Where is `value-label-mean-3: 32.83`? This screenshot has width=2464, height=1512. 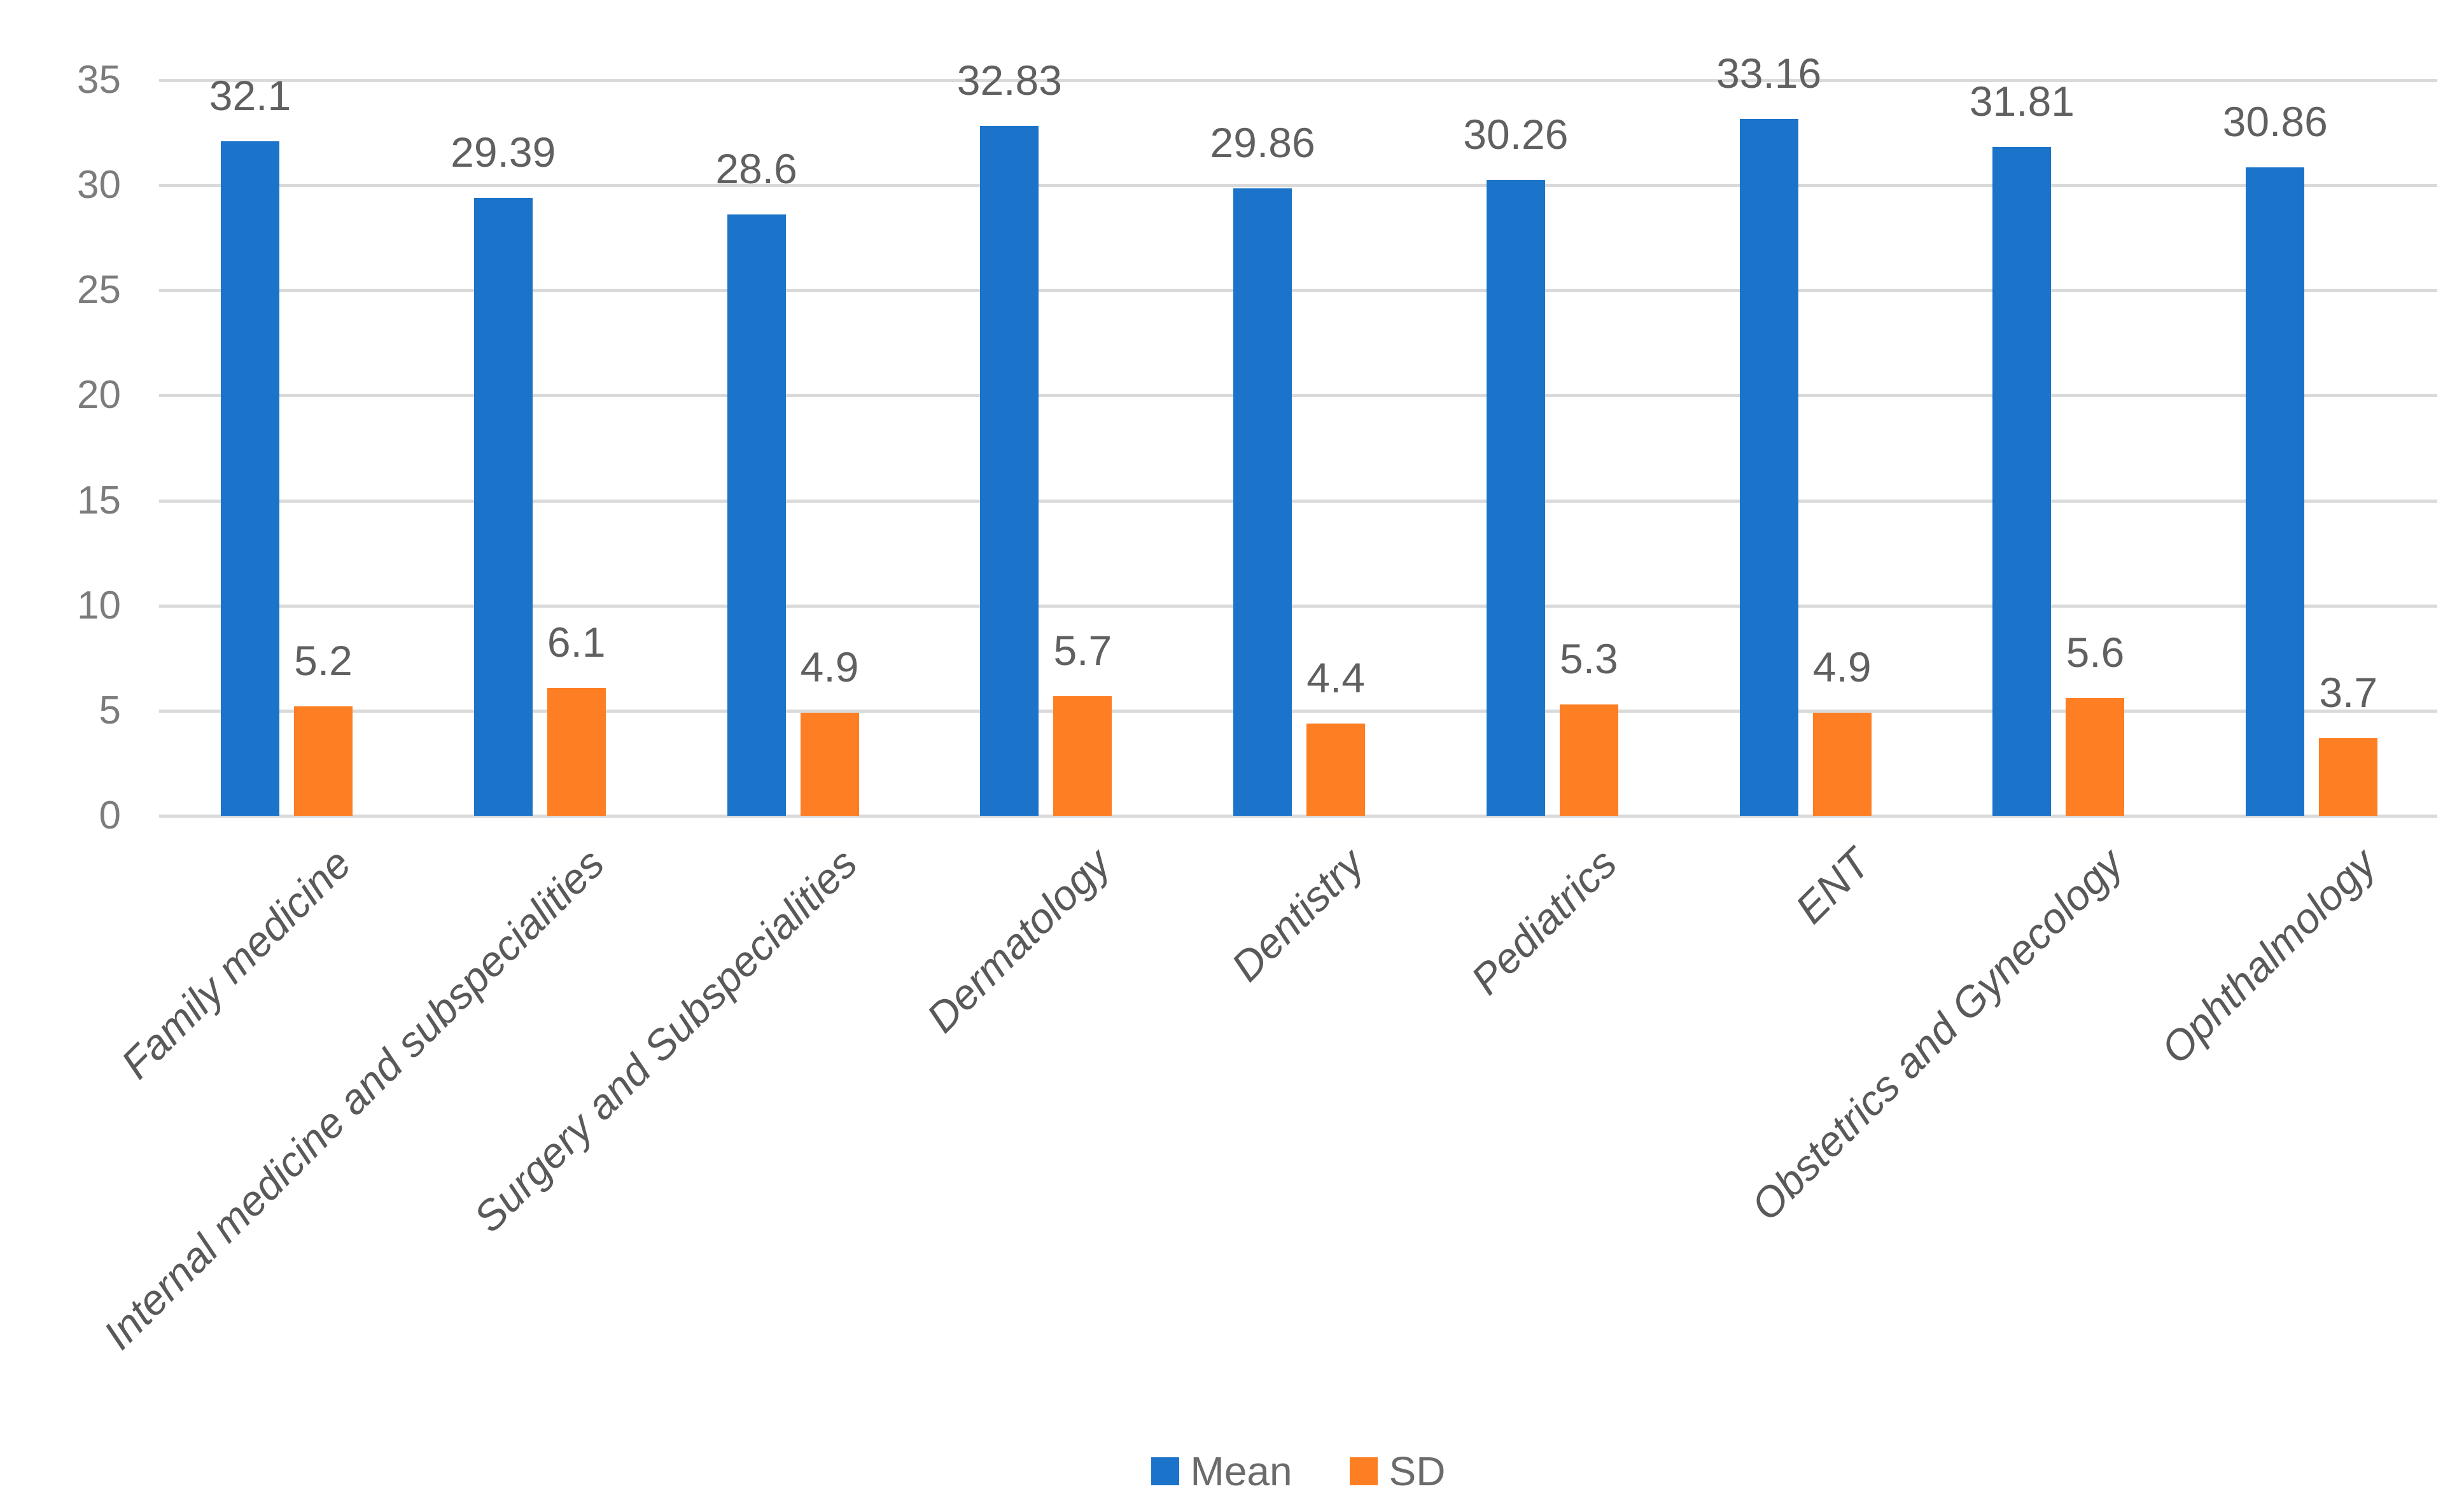 value-label-mean-3: 32.83 is located at coordinates (1009, 80).